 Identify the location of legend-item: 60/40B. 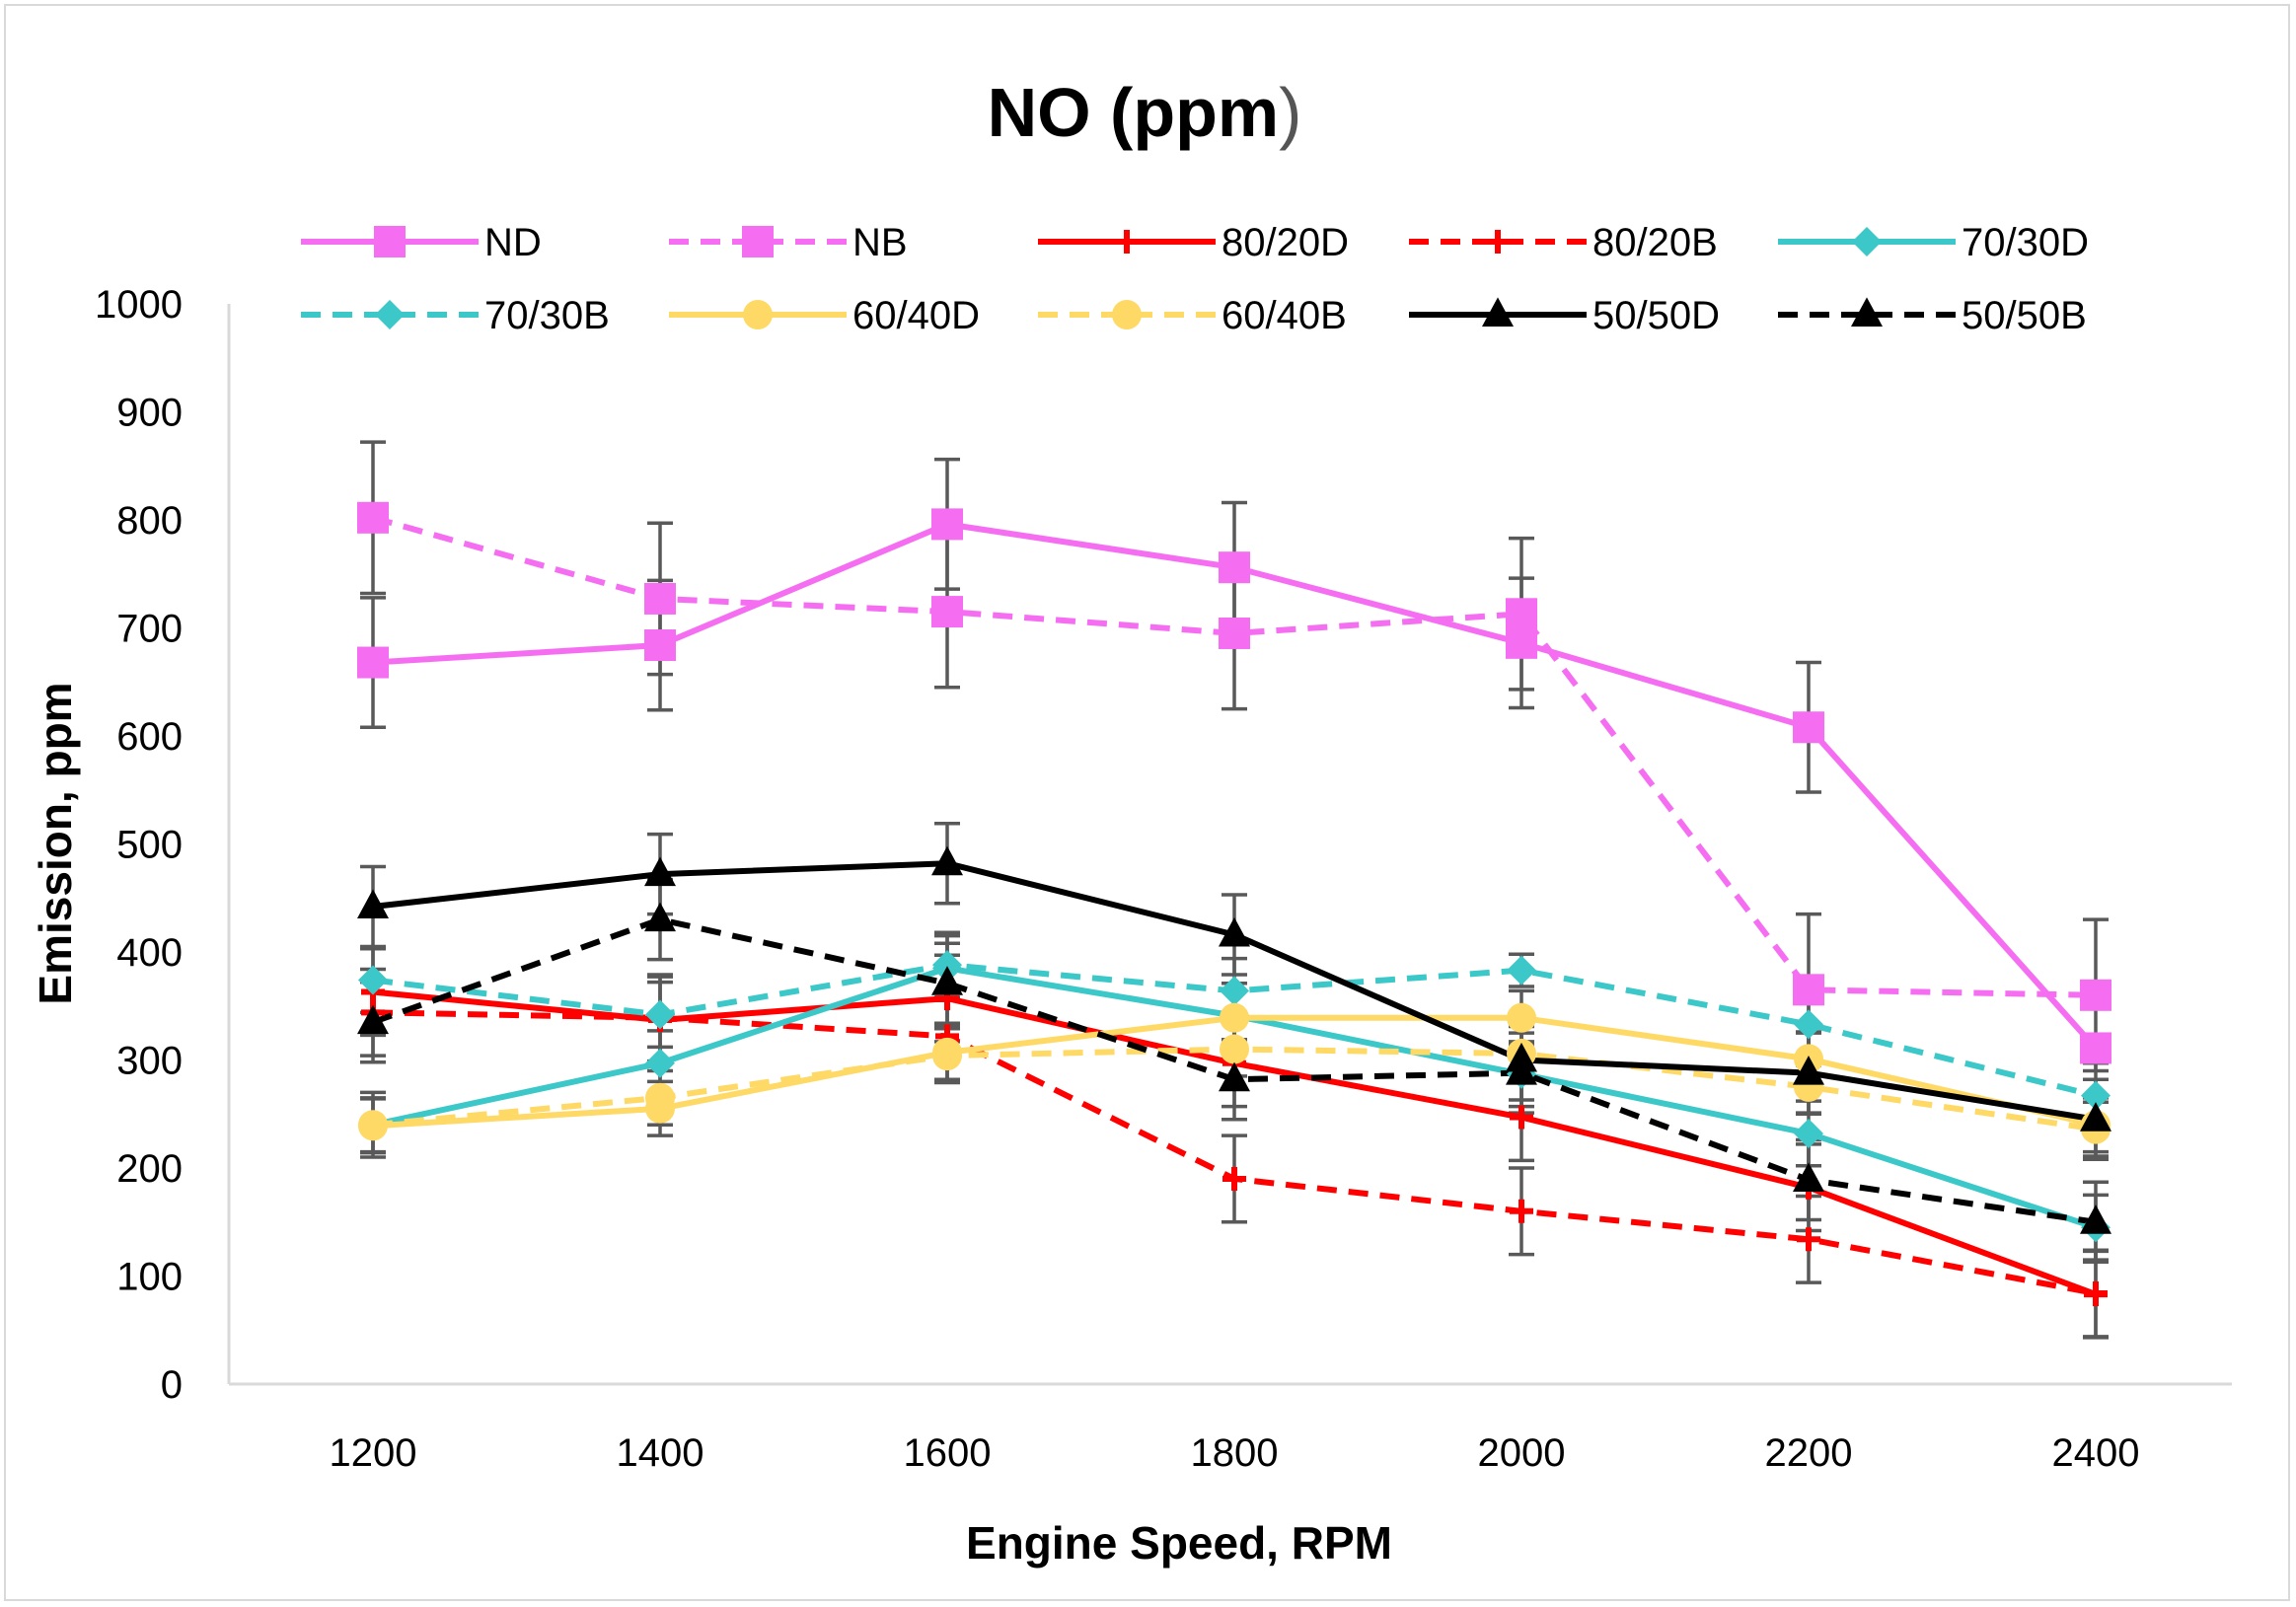
(1192, 315).